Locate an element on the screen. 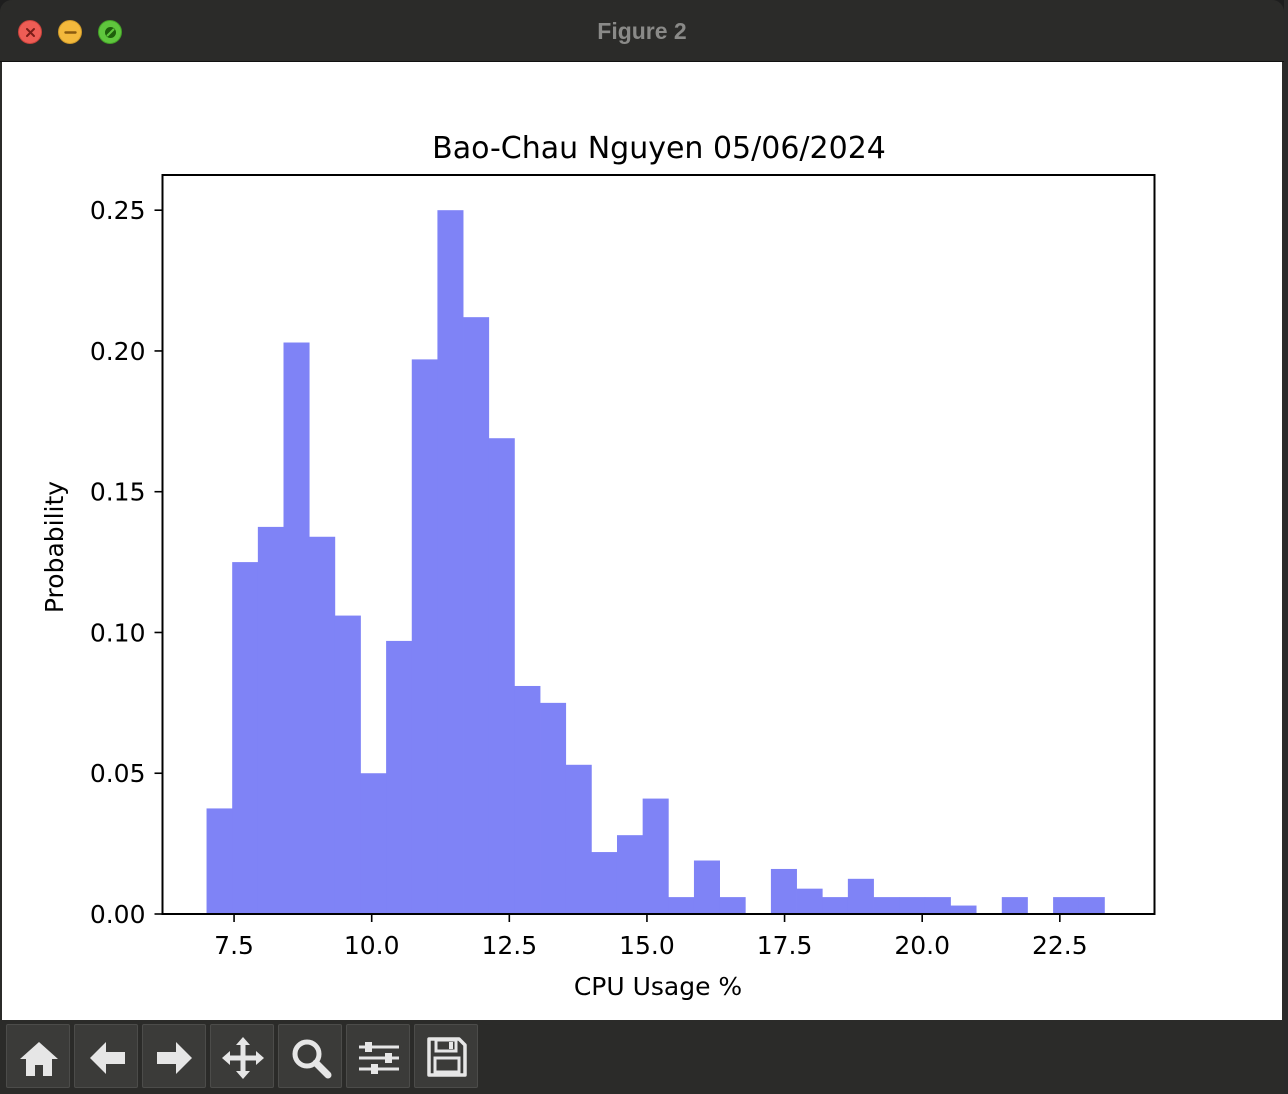 Image resolution: width=1288 pixels, height=1094 pixels. x-axis-ticks: 7.5 10.0 12.5 15.0 17.5 20.0 22.5 is located at coordinates (651, 937).